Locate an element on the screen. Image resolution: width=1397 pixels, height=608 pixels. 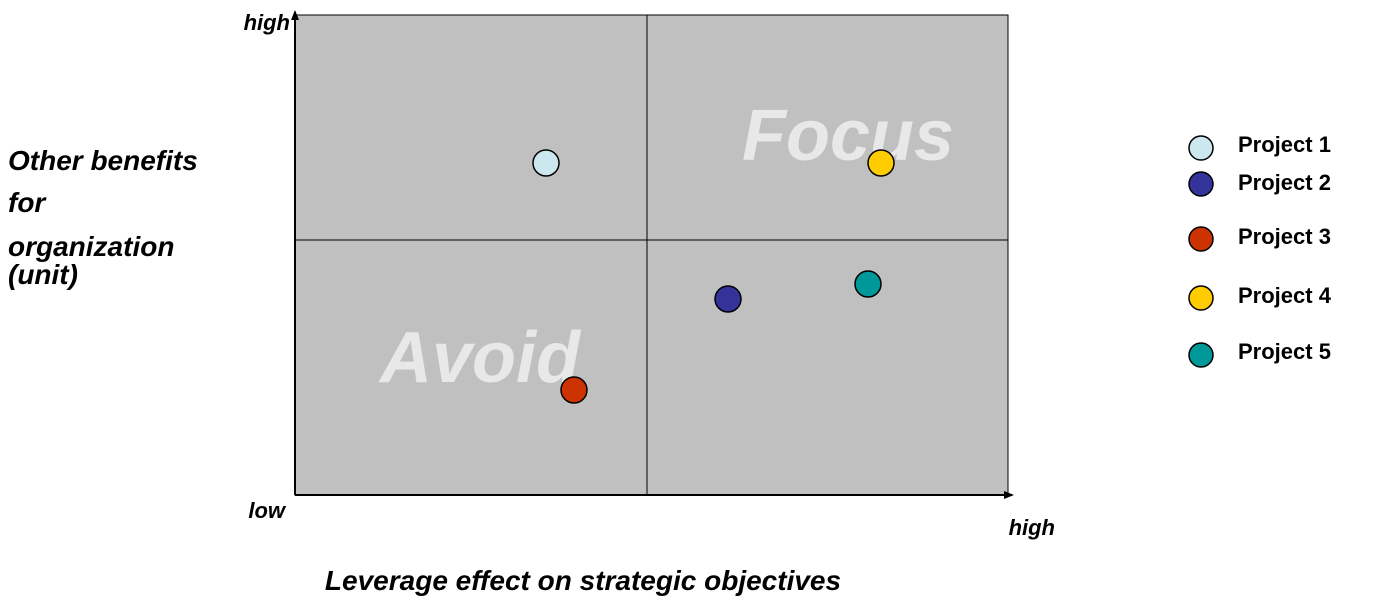
project-points is located at coordinates (713, 276).